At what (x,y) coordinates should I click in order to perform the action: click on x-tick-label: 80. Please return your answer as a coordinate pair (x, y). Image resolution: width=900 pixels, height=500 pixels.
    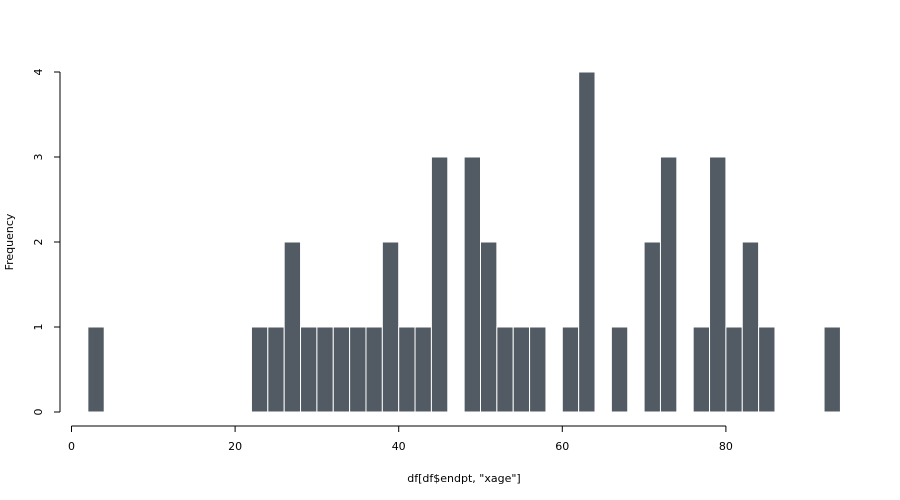
    Looking at the image, I should click on (726, 446).